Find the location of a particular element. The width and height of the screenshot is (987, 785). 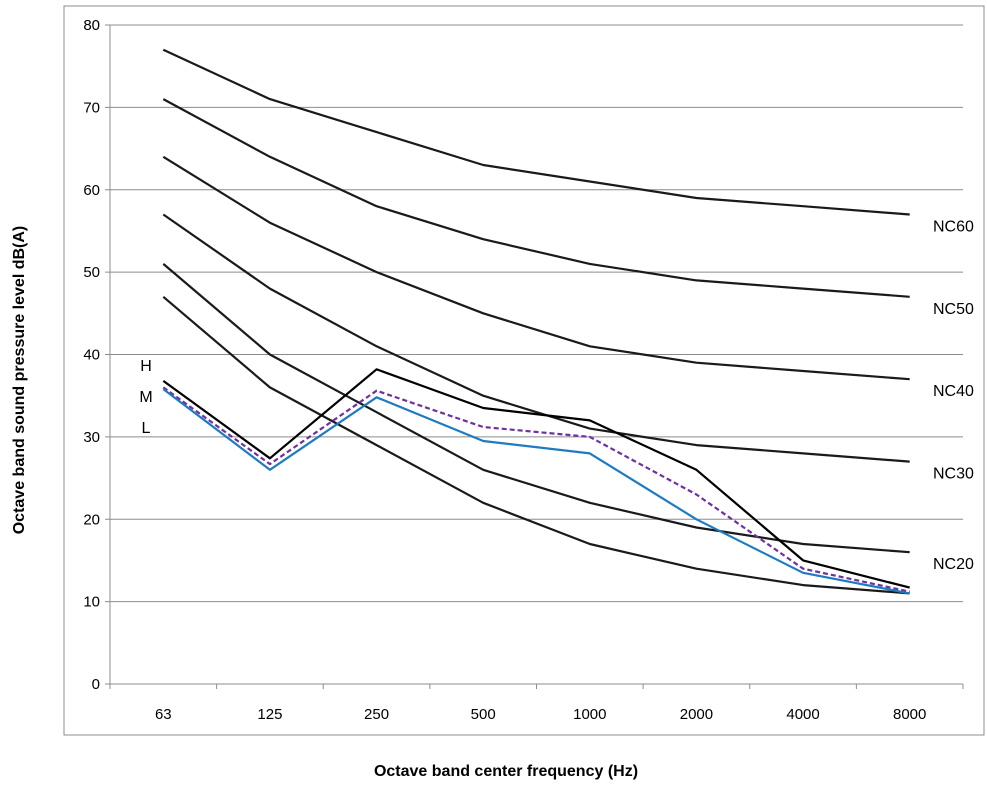

y-tick-label: 30 is located at coordinates (91, 437).